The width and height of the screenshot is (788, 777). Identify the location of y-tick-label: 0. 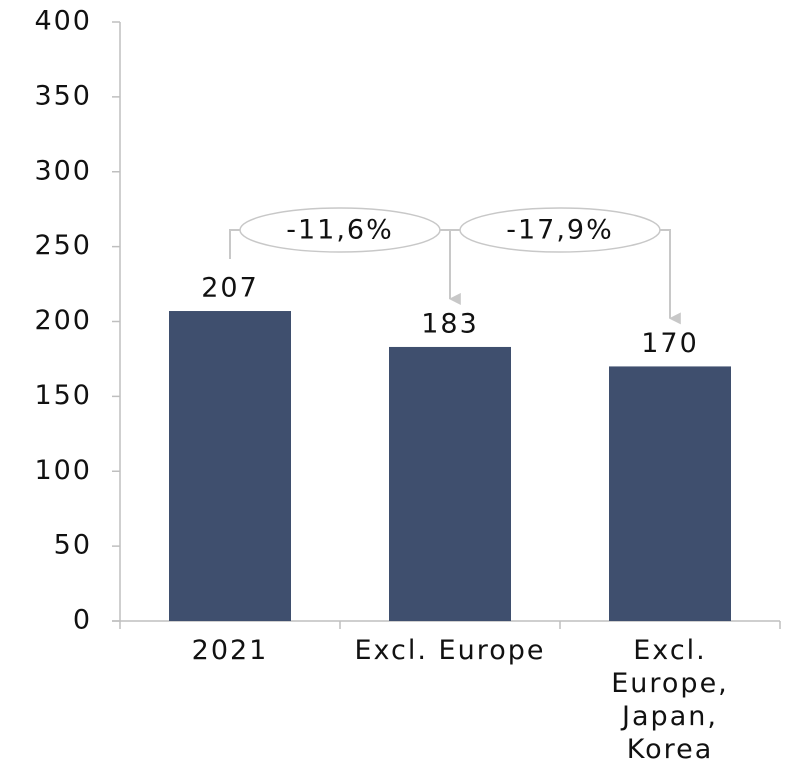
(82, 620).